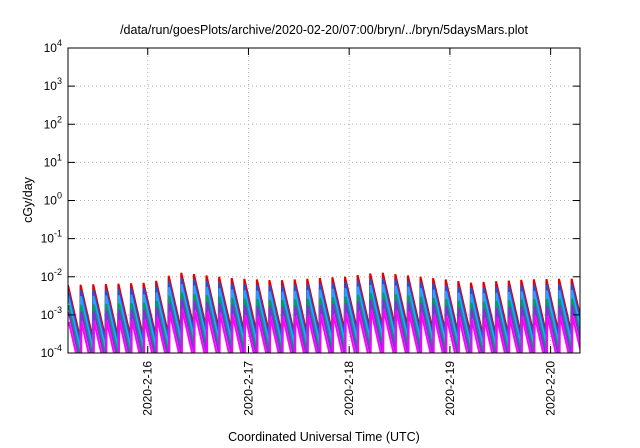  What do you see at coordinates (53, 122) in the screenshot?
I see `y-tick-label: 10²` at bounding box center [53, 122].